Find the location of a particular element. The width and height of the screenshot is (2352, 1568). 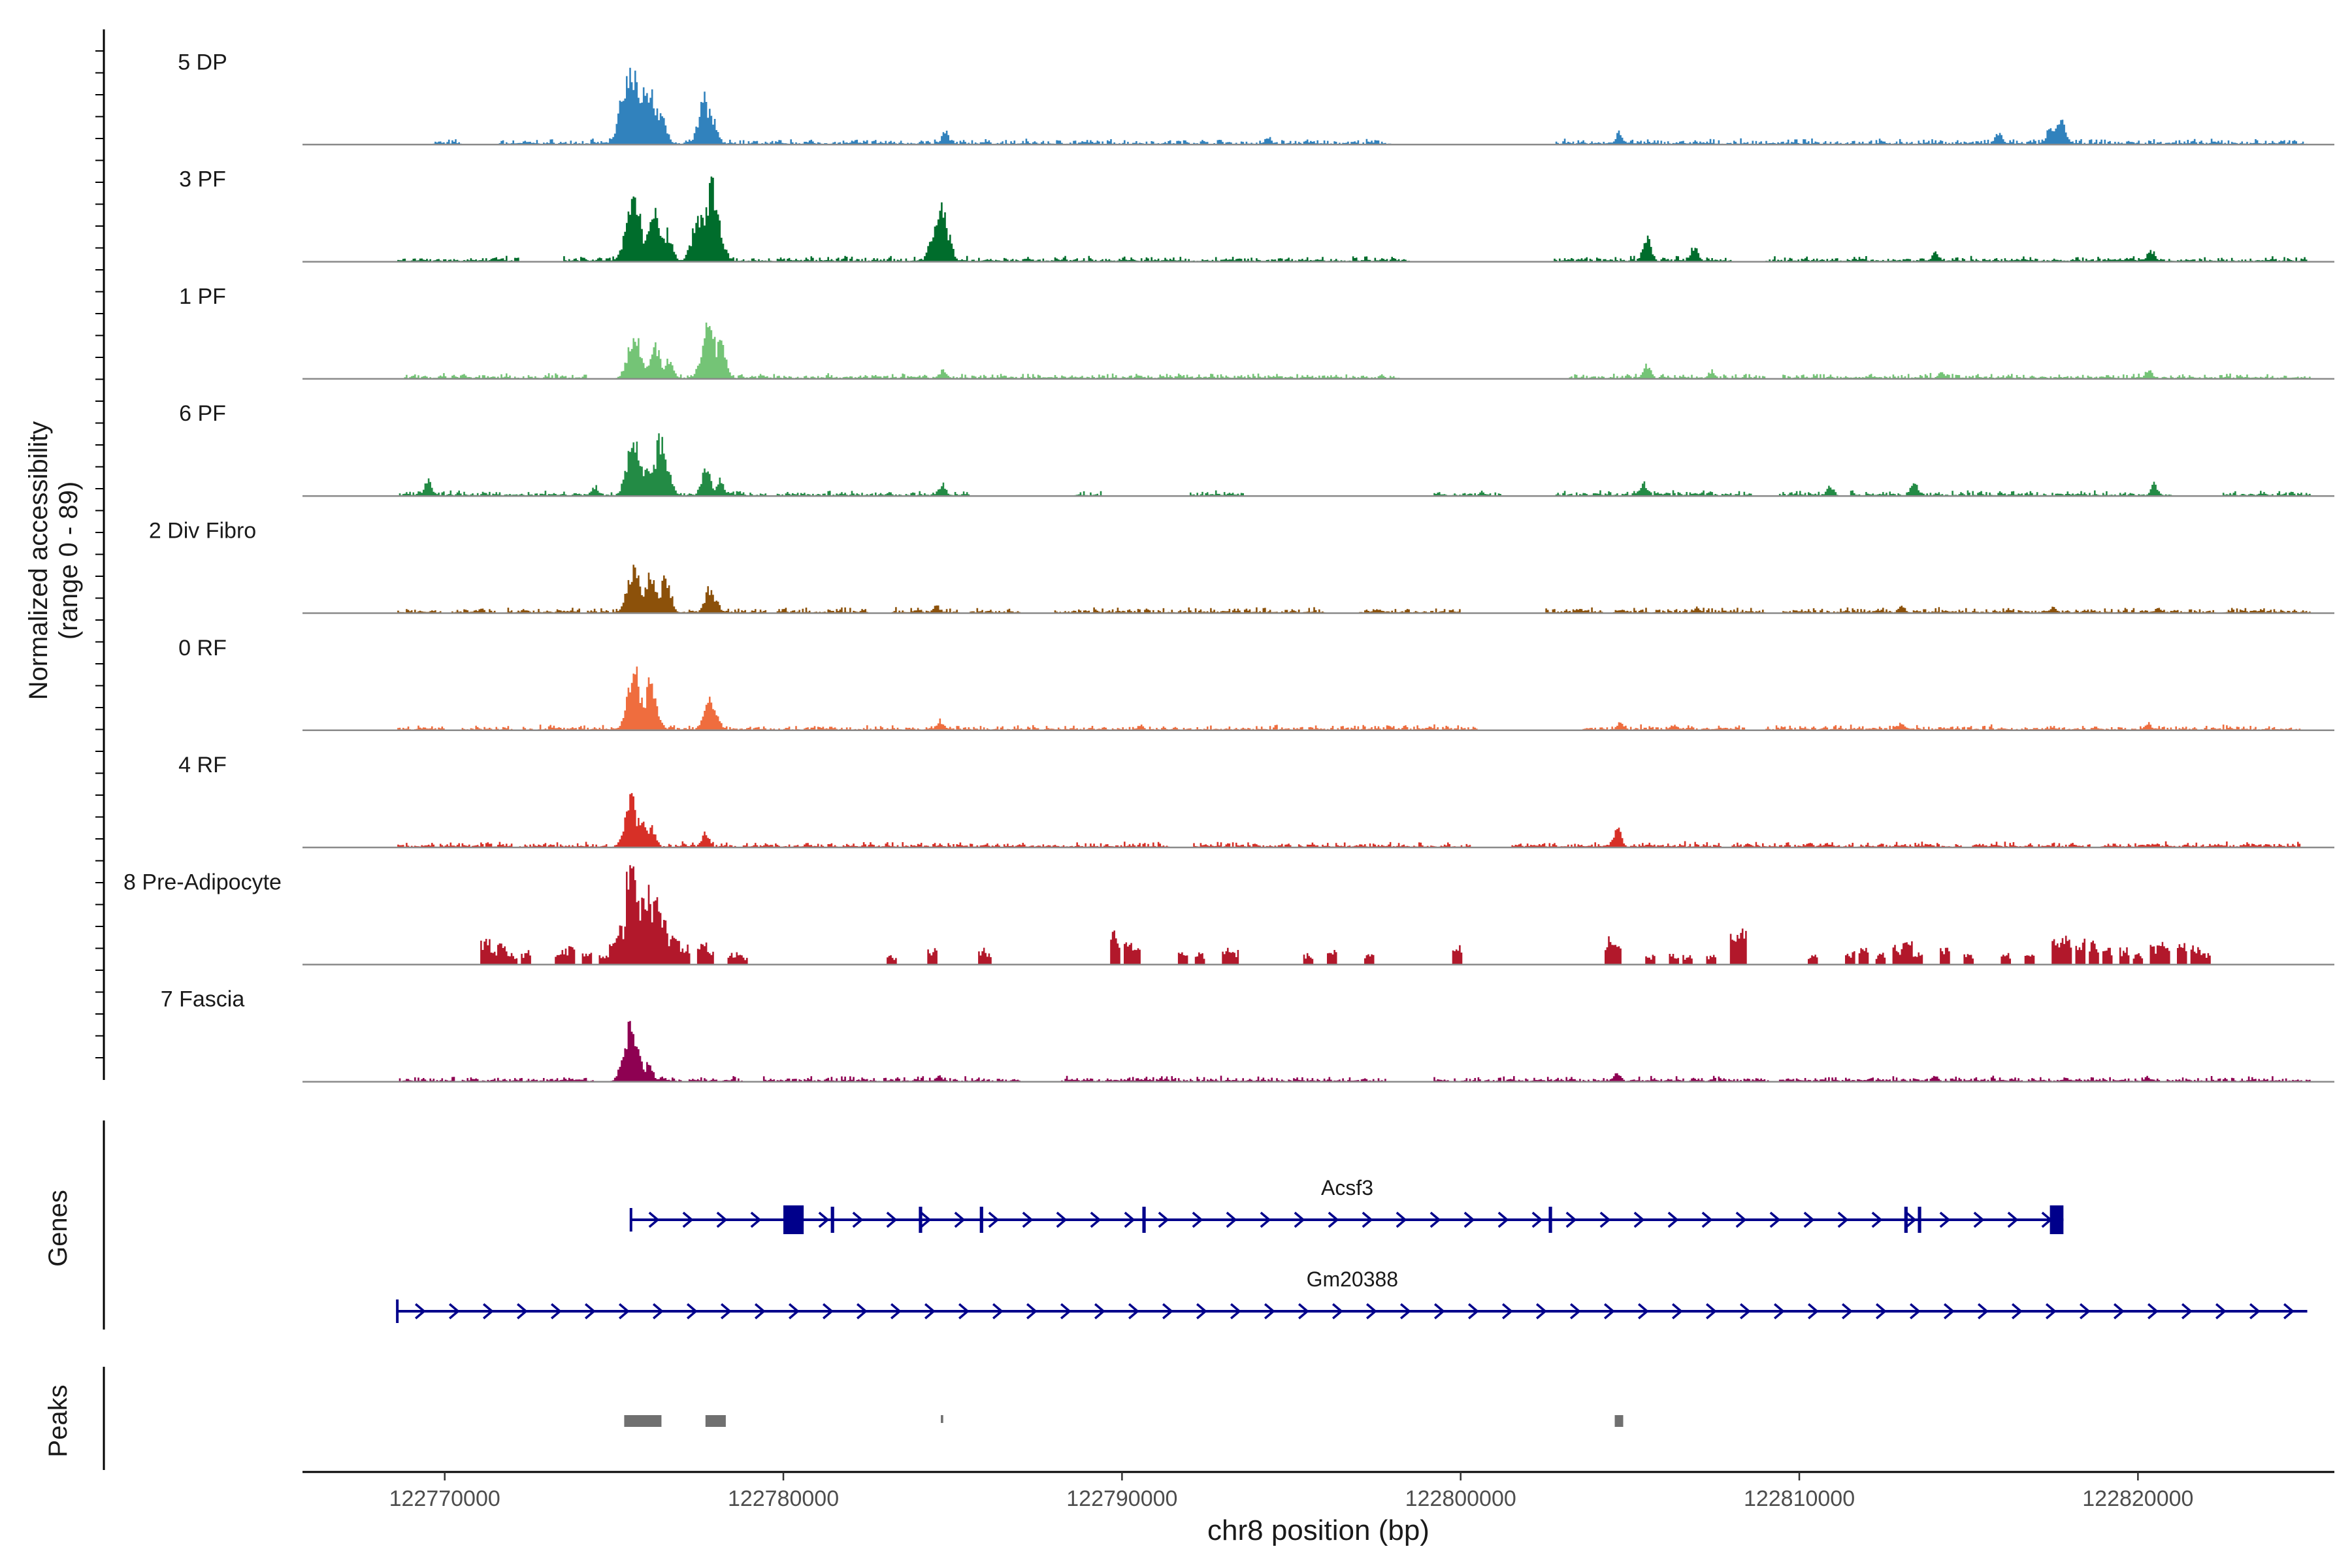

track-0-rf: 0 RF is located at coordinates (1256, 684).